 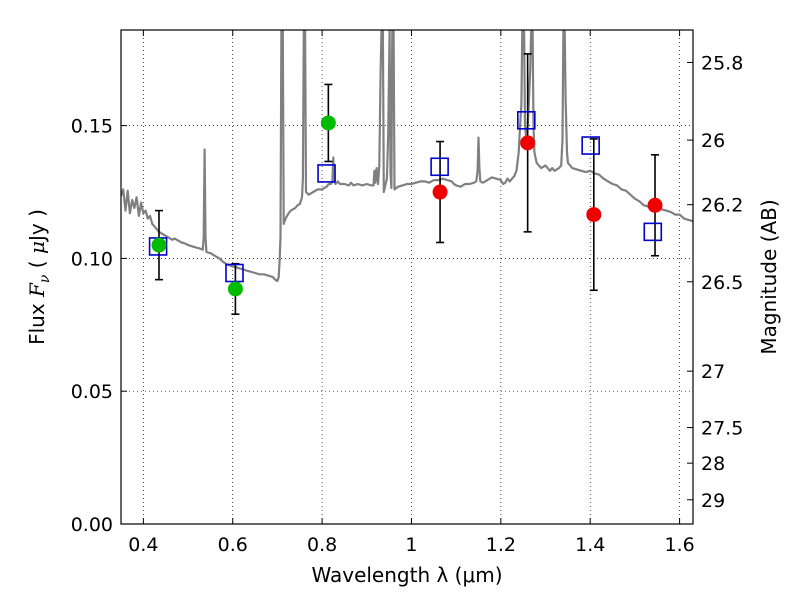 What do you see at coordinates (722, 429) in the screenshot?
I see `mag-tick-label: 27.5` at bounding box center [722, 429].